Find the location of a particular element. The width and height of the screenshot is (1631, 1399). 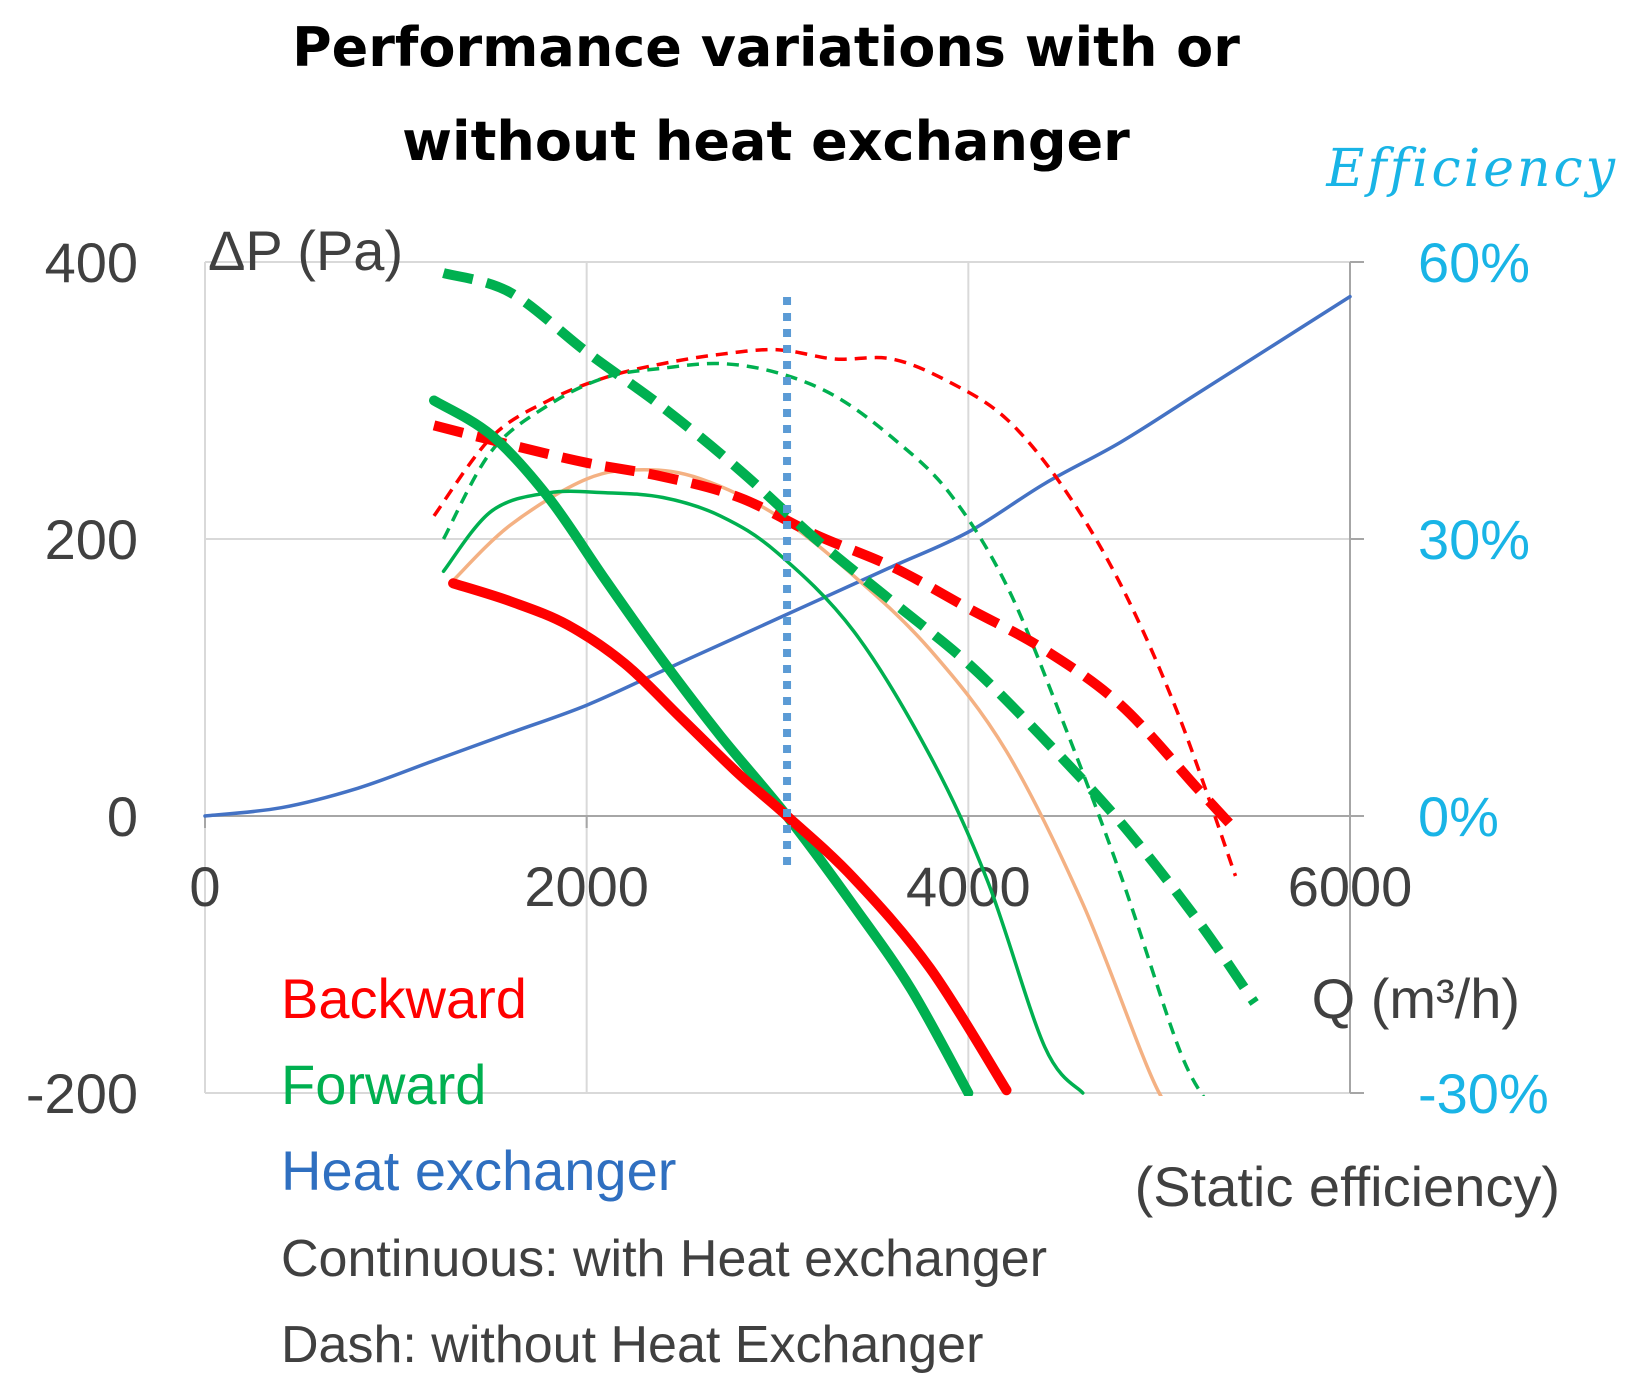

chart-title-line-1: Performance variations with or is located at coordinates (766, 47).